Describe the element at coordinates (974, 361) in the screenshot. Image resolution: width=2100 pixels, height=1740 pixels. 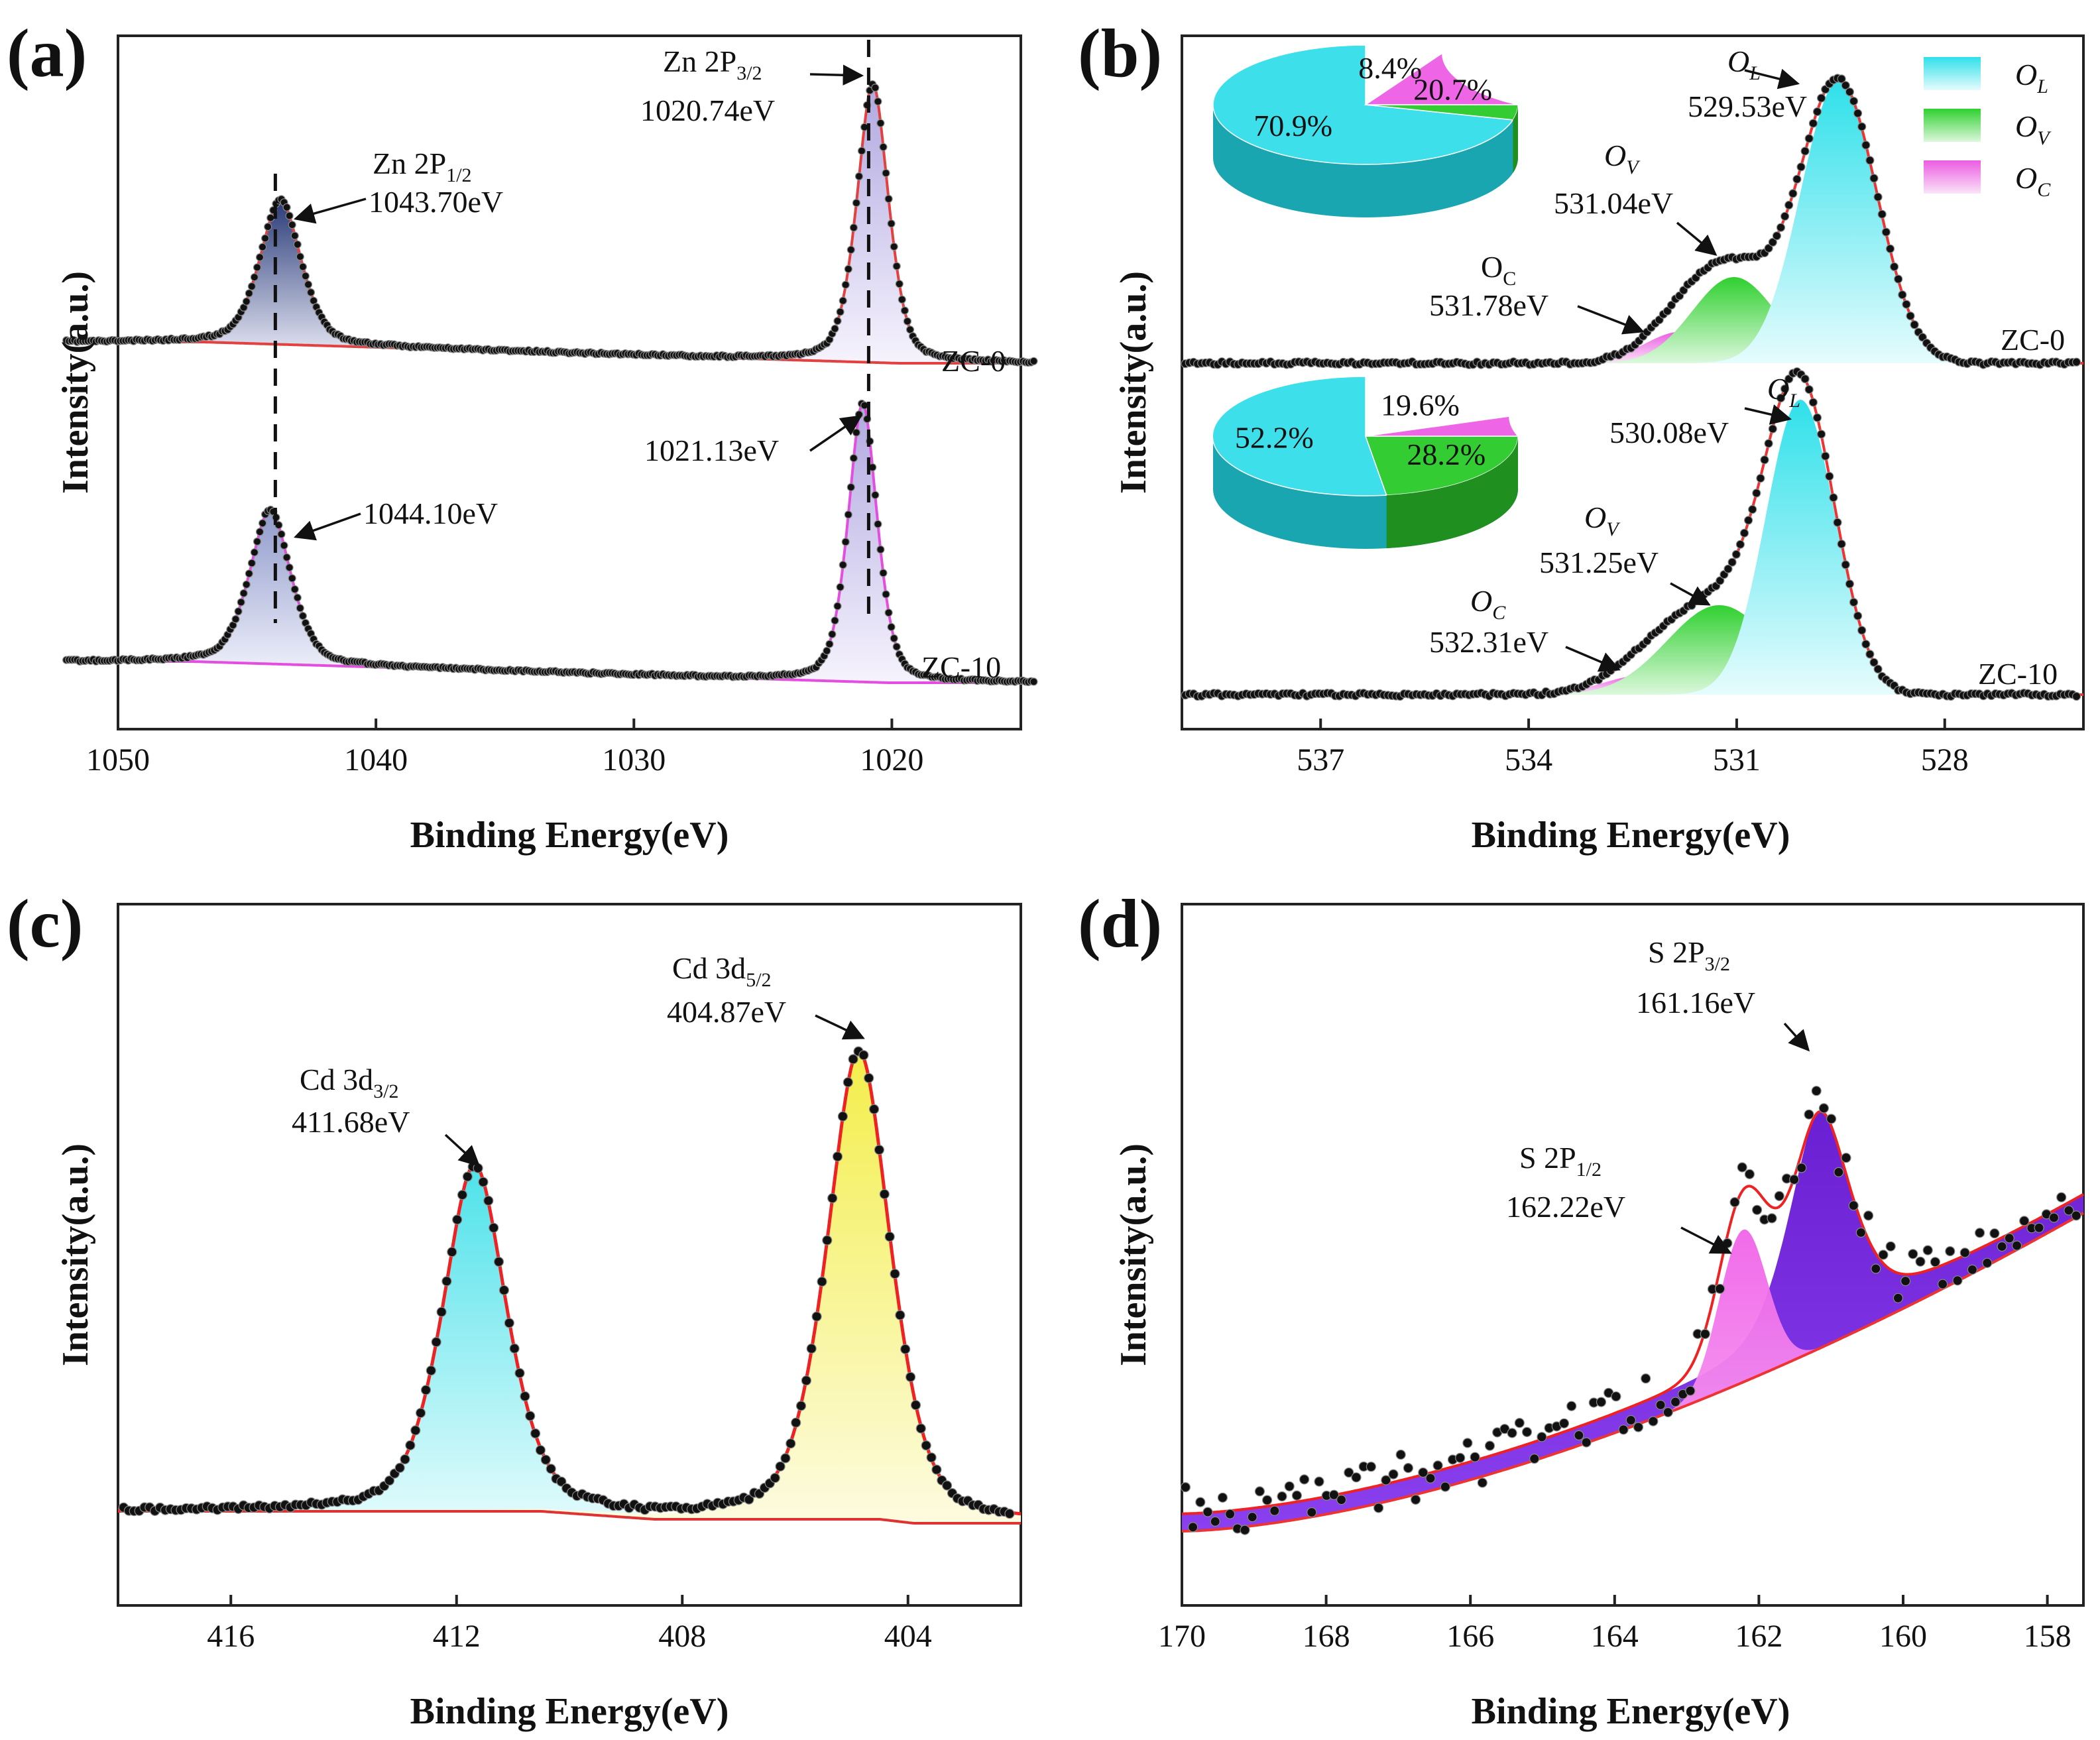
I see `series-label-zc0: ZC-0` at that location.